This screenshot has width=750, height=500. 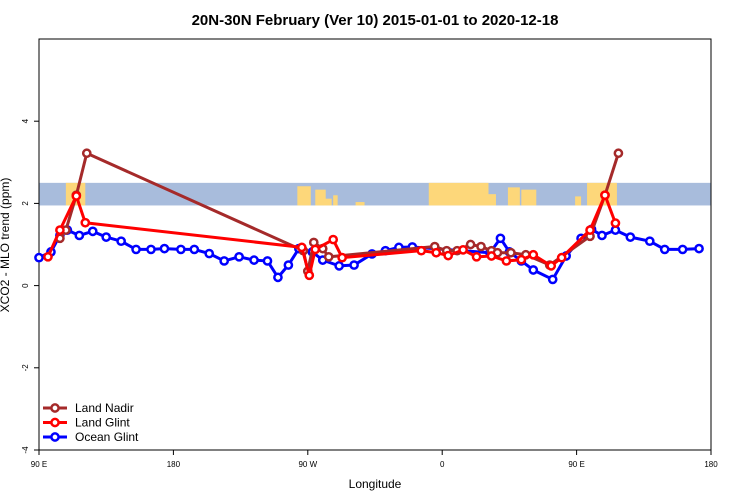 I want to click on y-axis-label: XCO2 - MLO trend (ppm), so click(x=6, y=245).